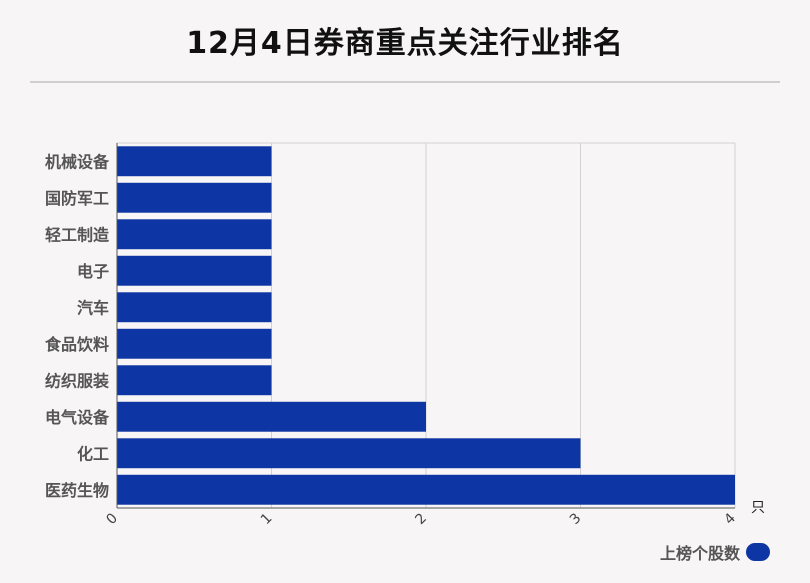 This screenshot has width=810, height=583. What do you see at coordinates (730, 519) in the screenshot?
I see `x-tick-label: 4` at bounding box center [730, 519].